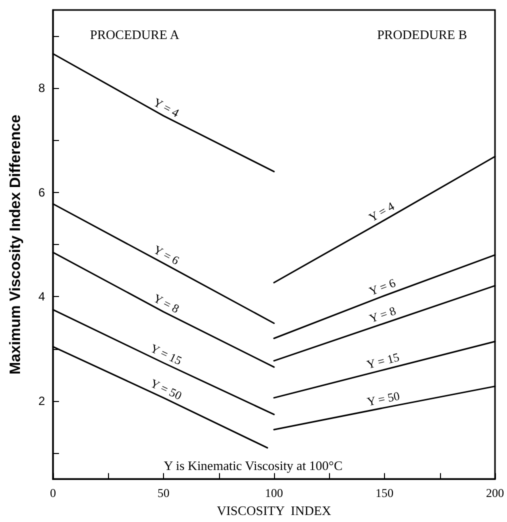  Describe the element at coordinates (274, 493) in the screenshot. I see `x-tick-label: 100` at that location.